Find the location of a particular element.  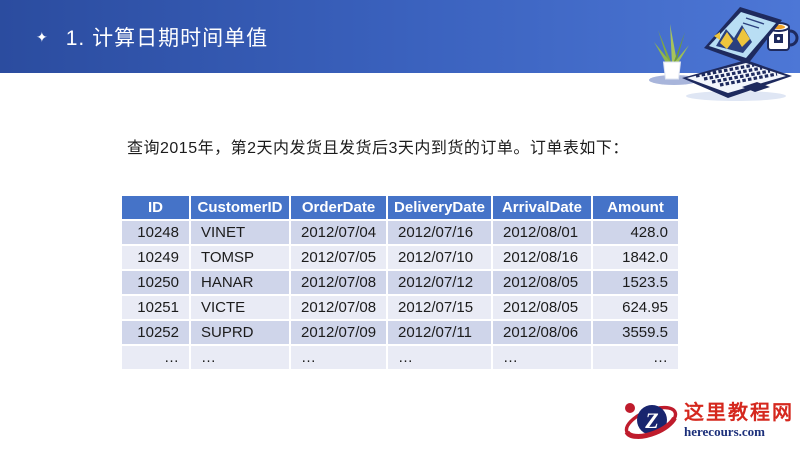

cell-deliverydate: 2012/07/12 is located at coordinates (440, 283).